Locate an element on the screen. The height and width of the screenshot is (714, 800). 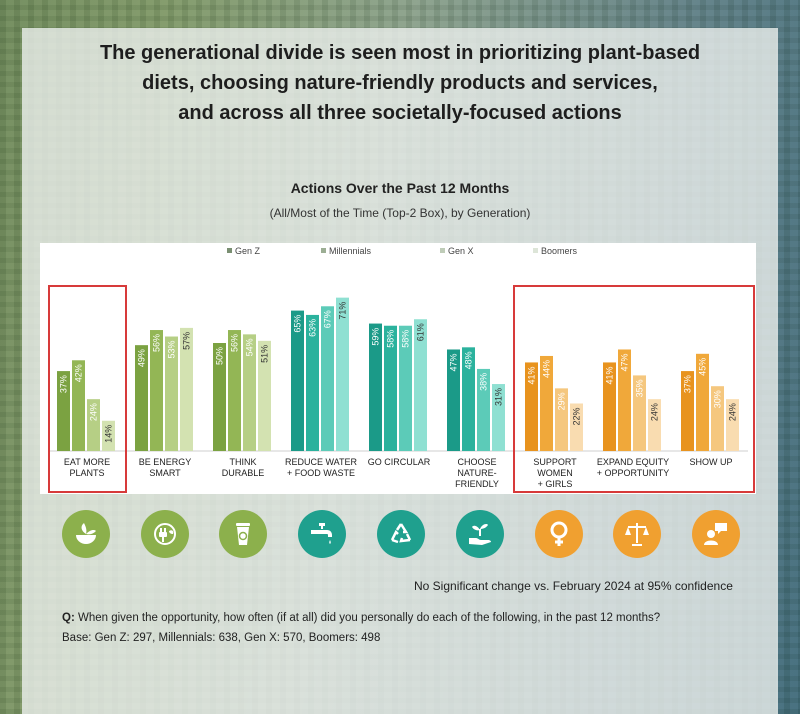
category-label: + GIRLS is located at coordinates (555, 484).